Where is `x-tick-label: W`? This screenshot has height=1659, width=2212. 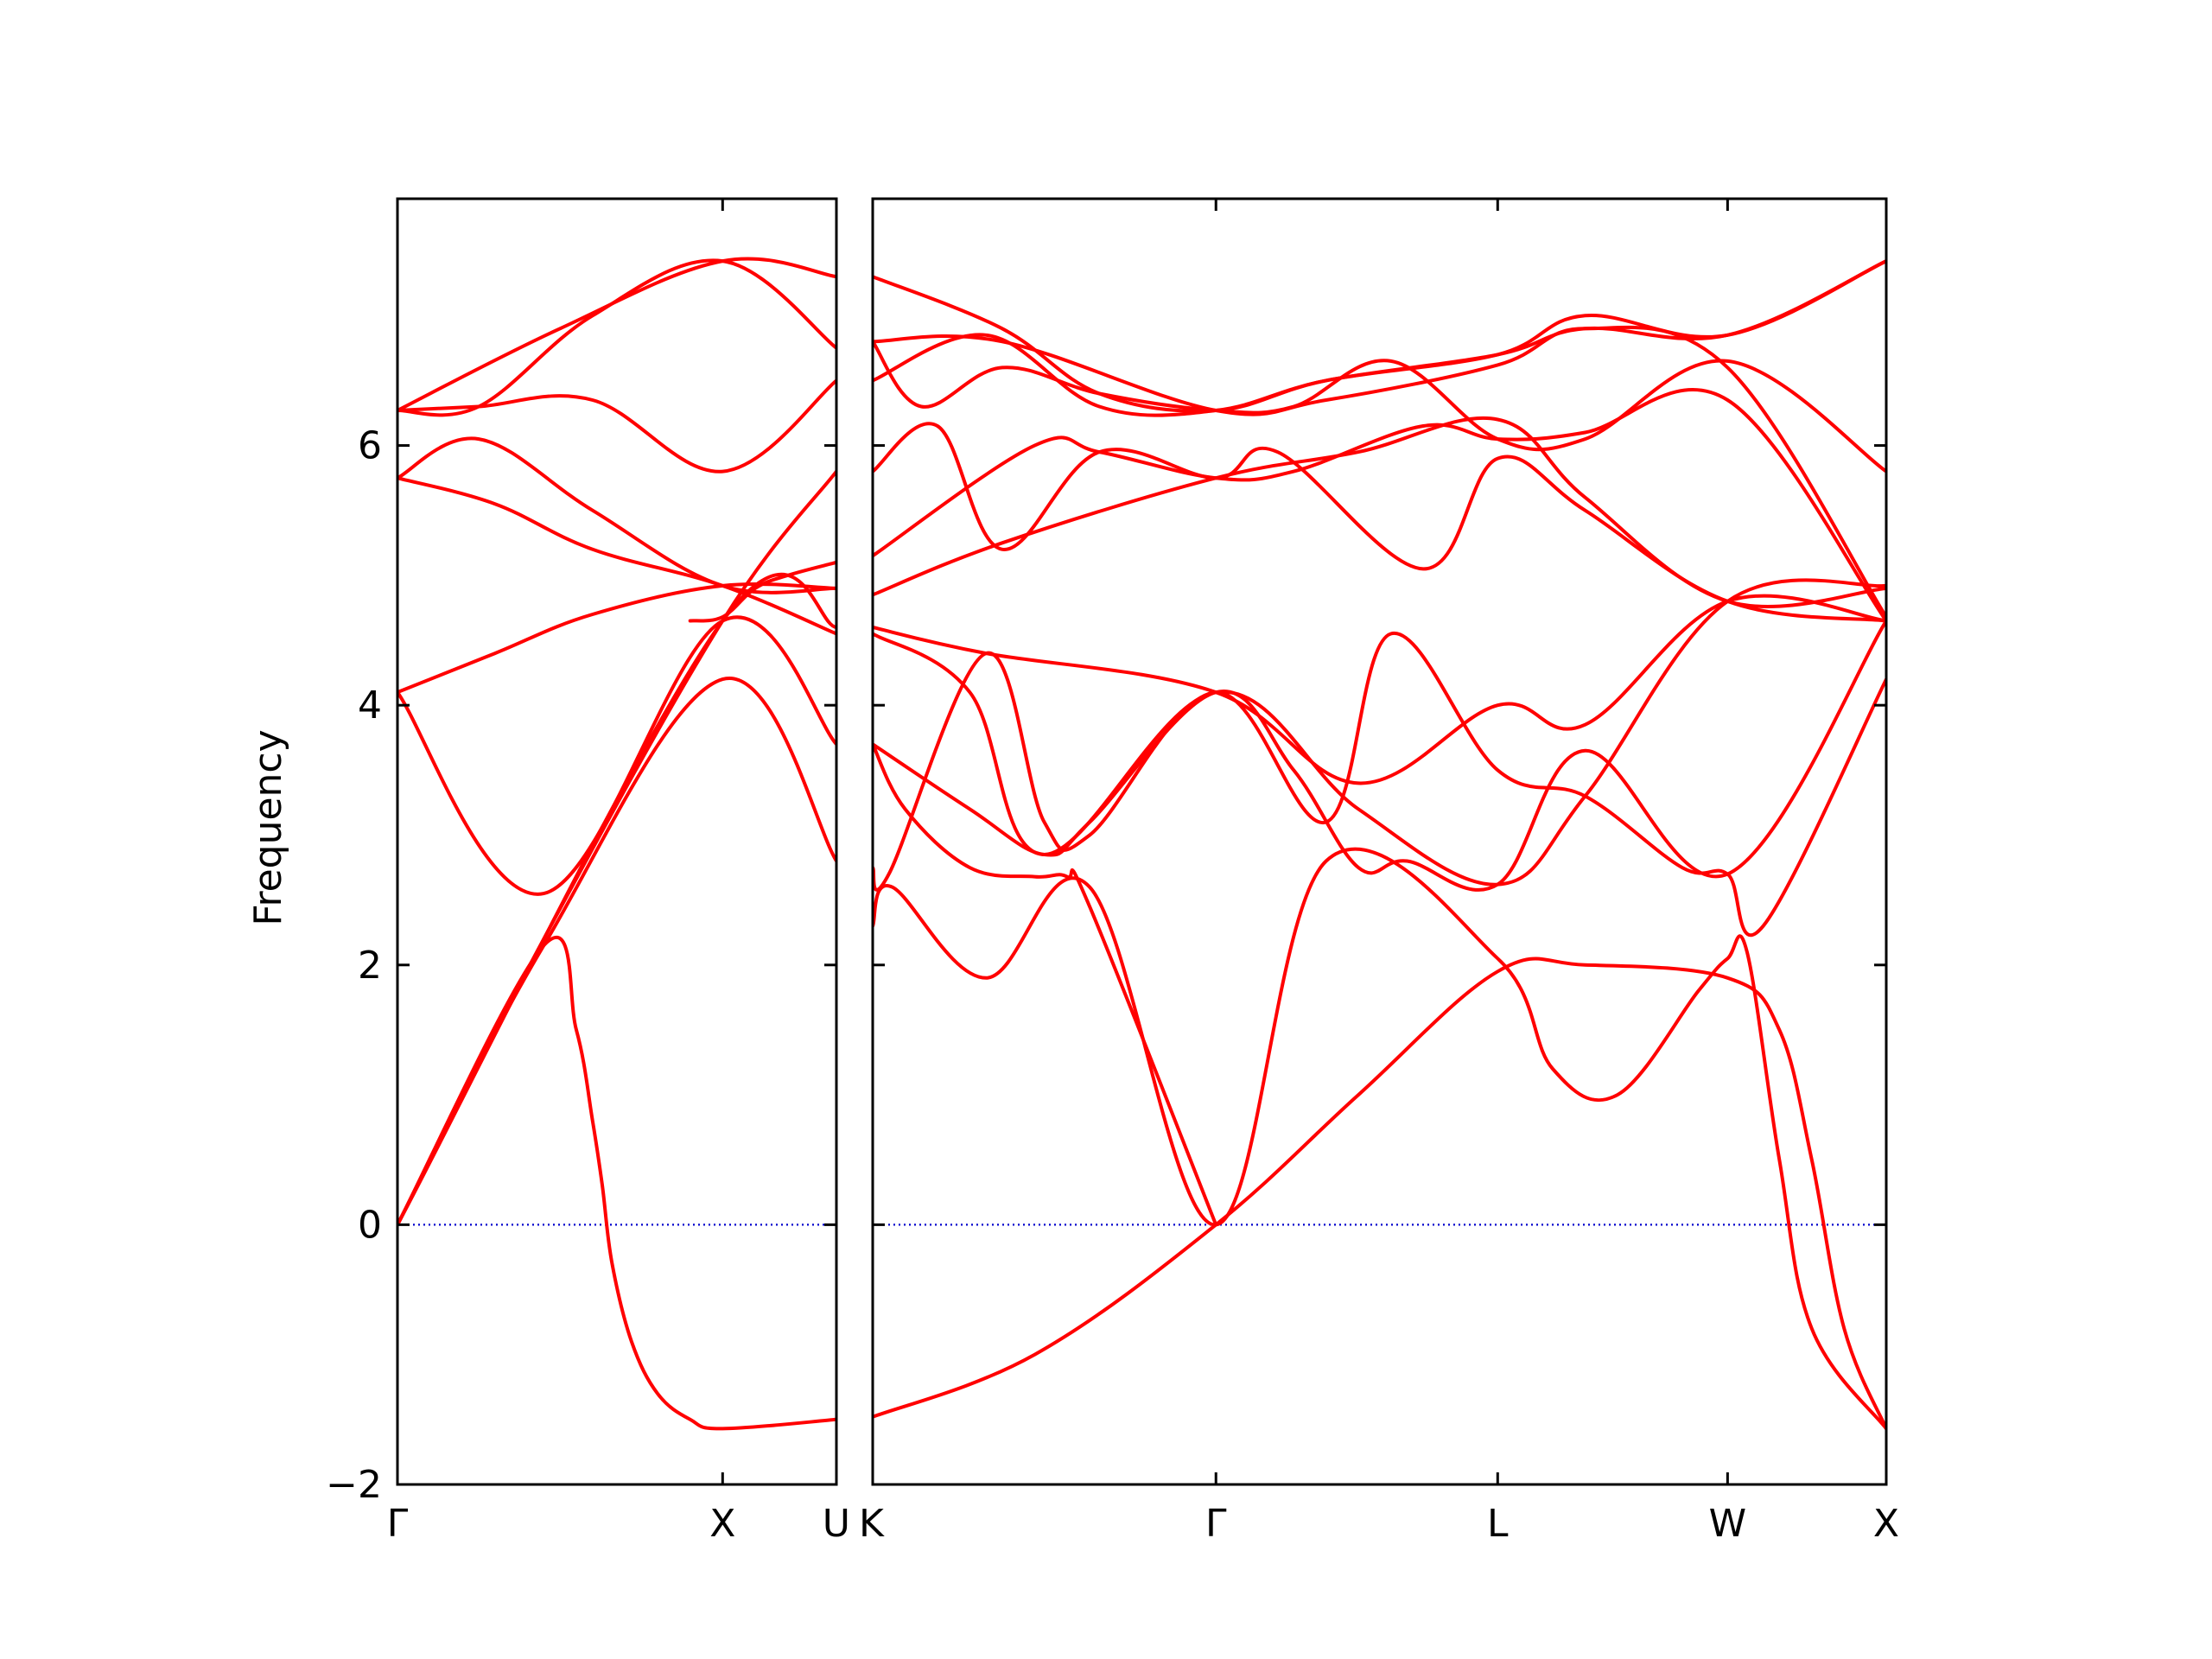
x-tick-label: W is located at coordinates (1728, 1524).